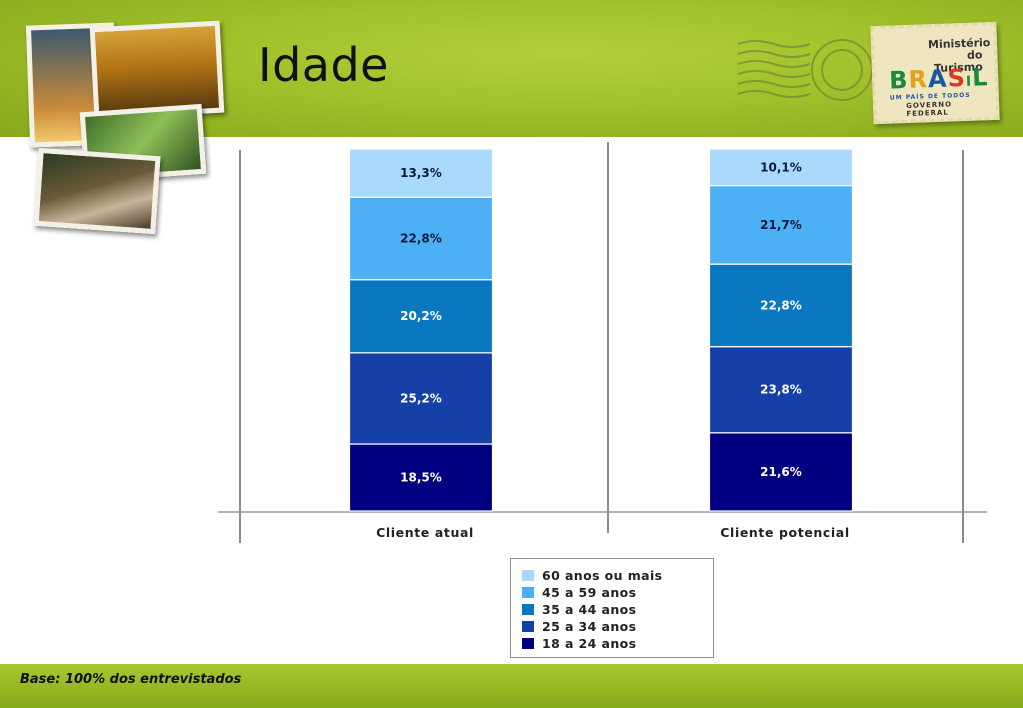  I want to click on base-footnote: Base: 100% dos entrevistados, so click(131, 679).